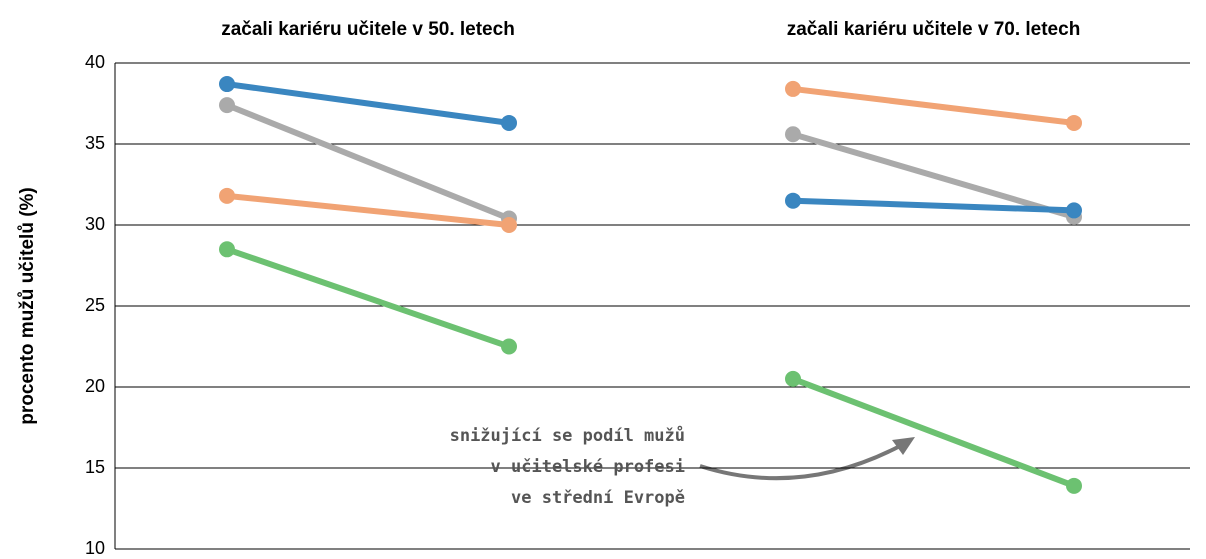 The height and width of the screenshot is (559, 1206). I want to click on y-axis-label: procento mužů učitelů (%), so click(27, 306).